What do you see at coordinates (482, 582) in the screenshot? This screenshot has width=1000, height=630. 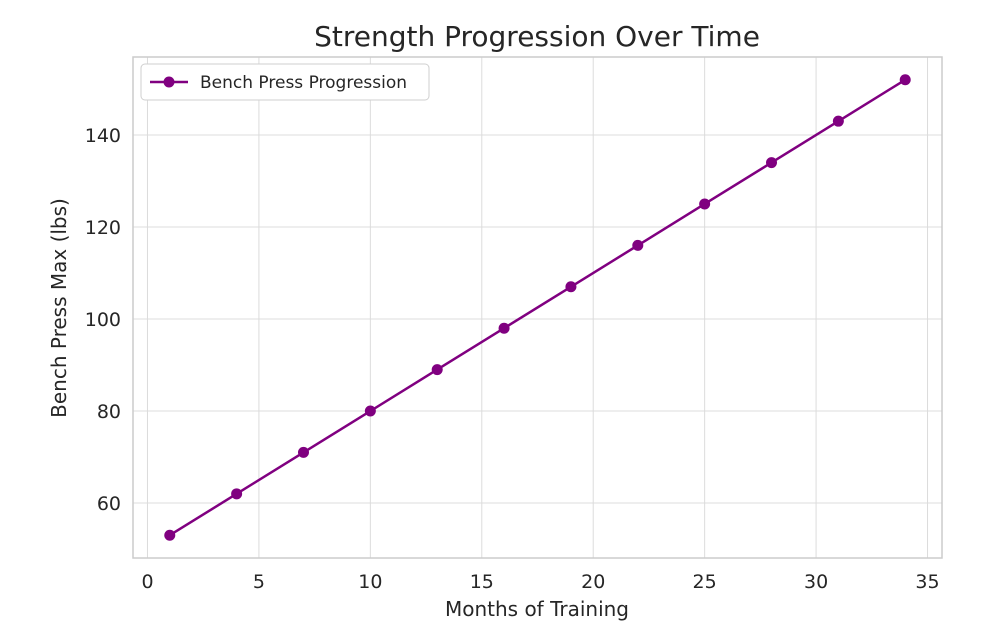 I see `x-tick-label: 15` at bounding box center [482, 582].